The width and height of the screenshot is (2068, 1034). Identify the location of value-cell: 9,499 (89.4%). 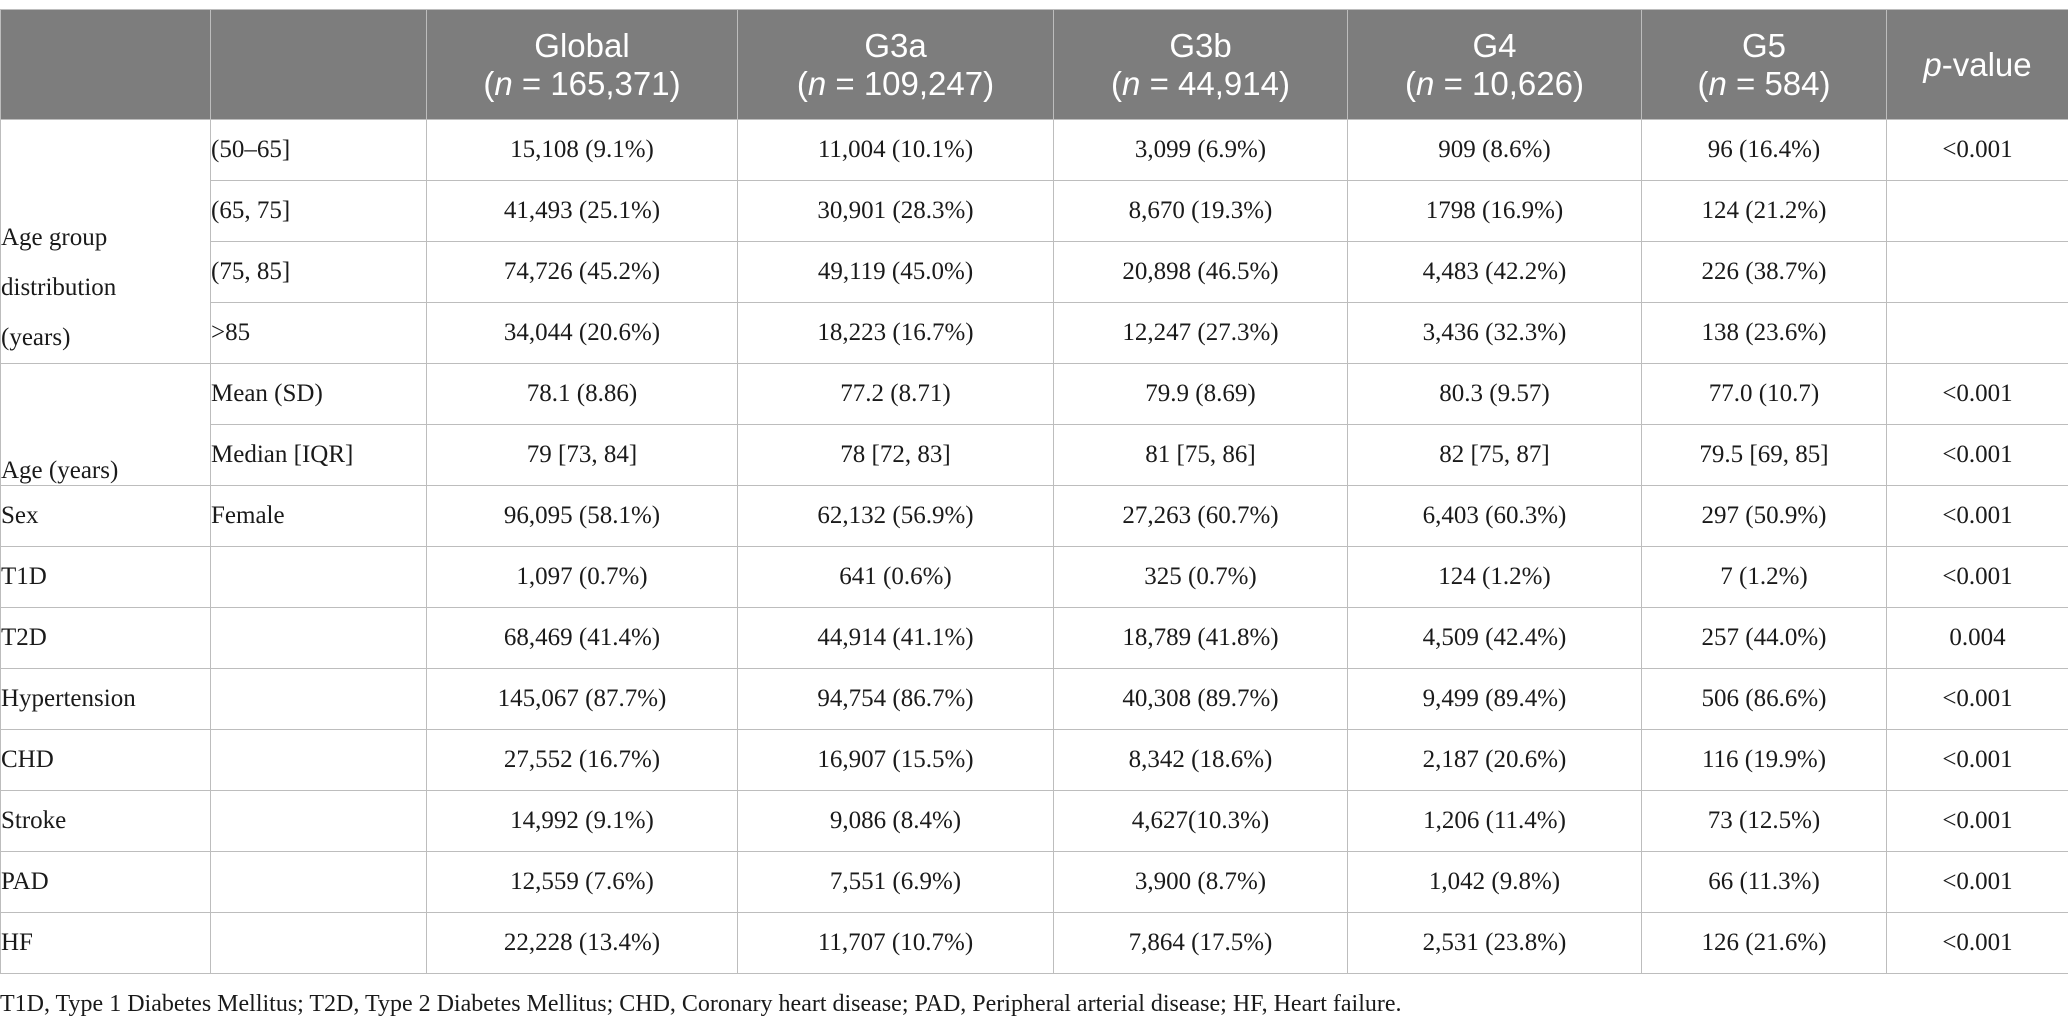
(1494, 699).